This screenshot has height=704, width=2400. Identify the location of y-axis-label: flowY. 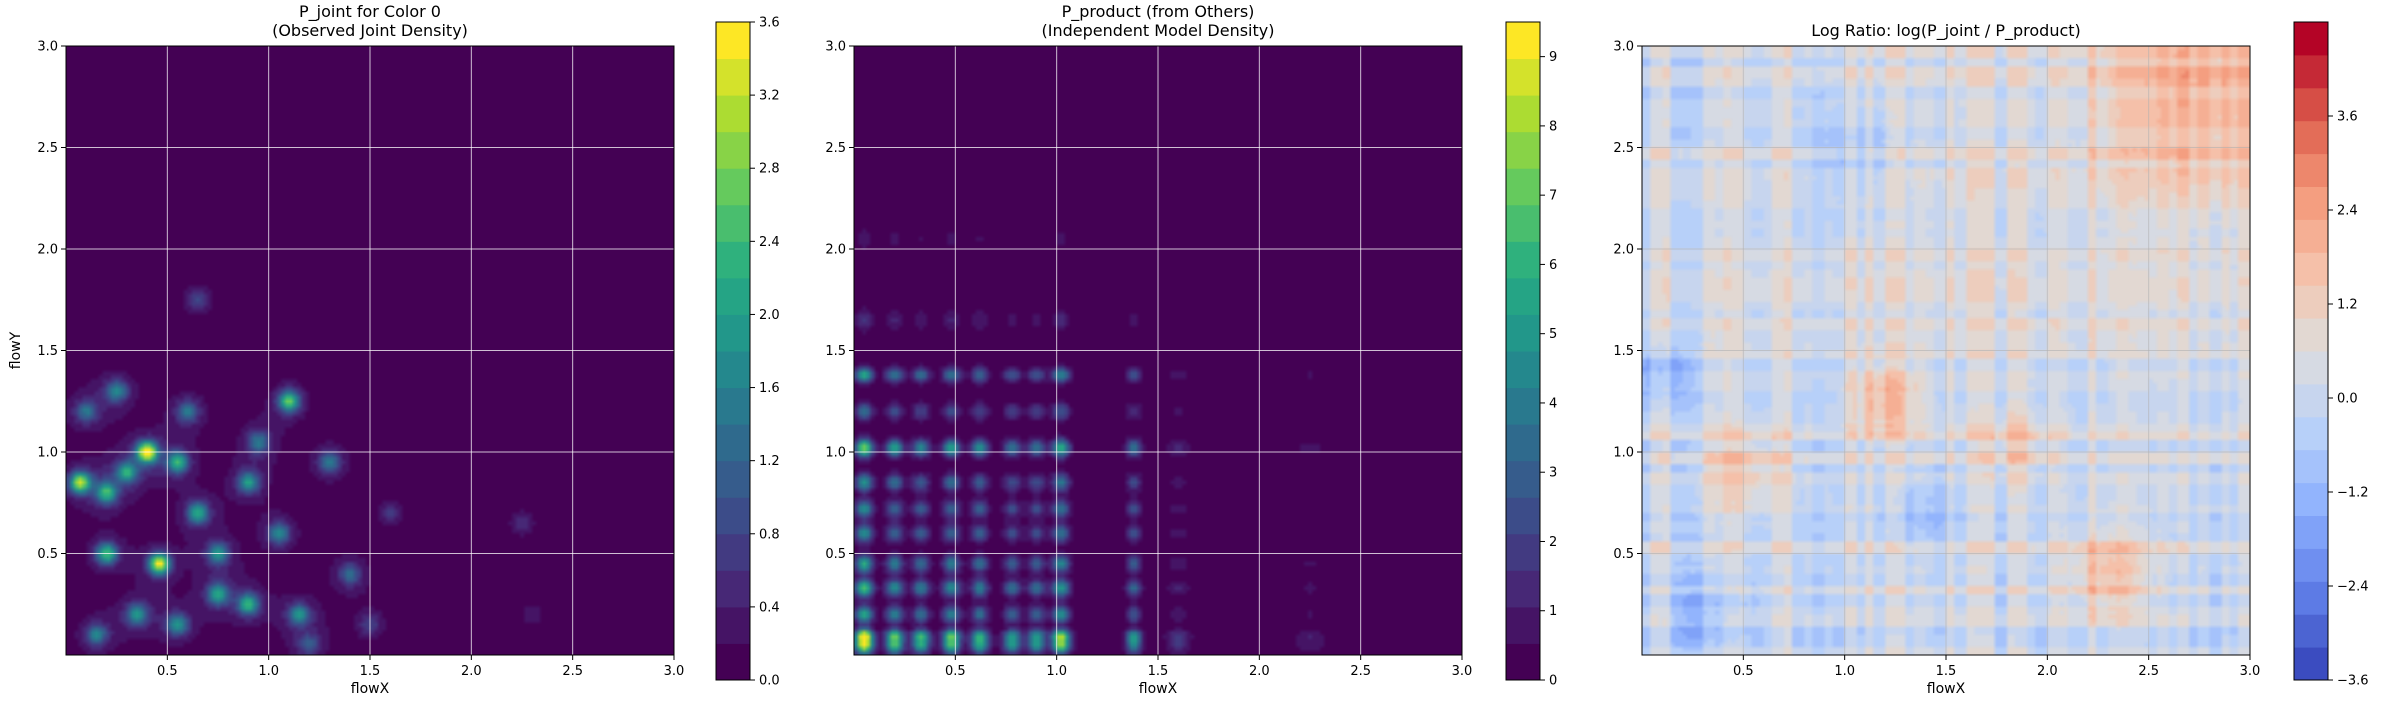
(16, 350).